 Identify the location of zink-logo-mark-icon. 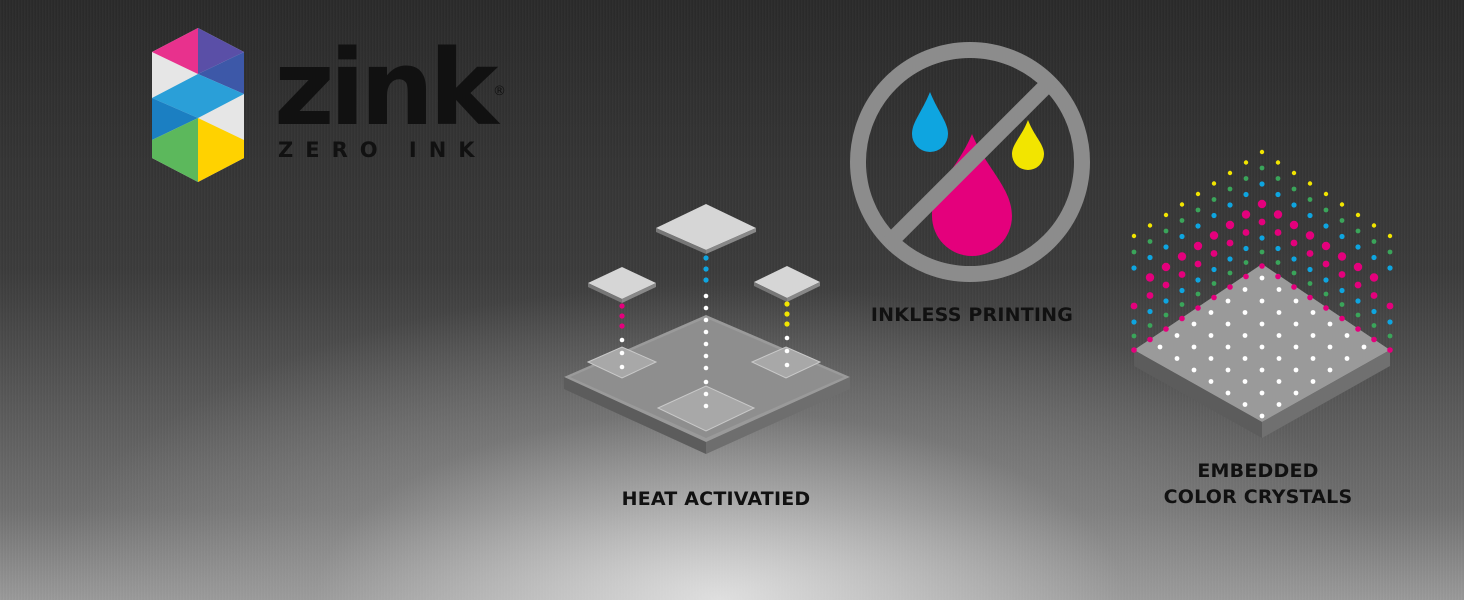
(198, 105).